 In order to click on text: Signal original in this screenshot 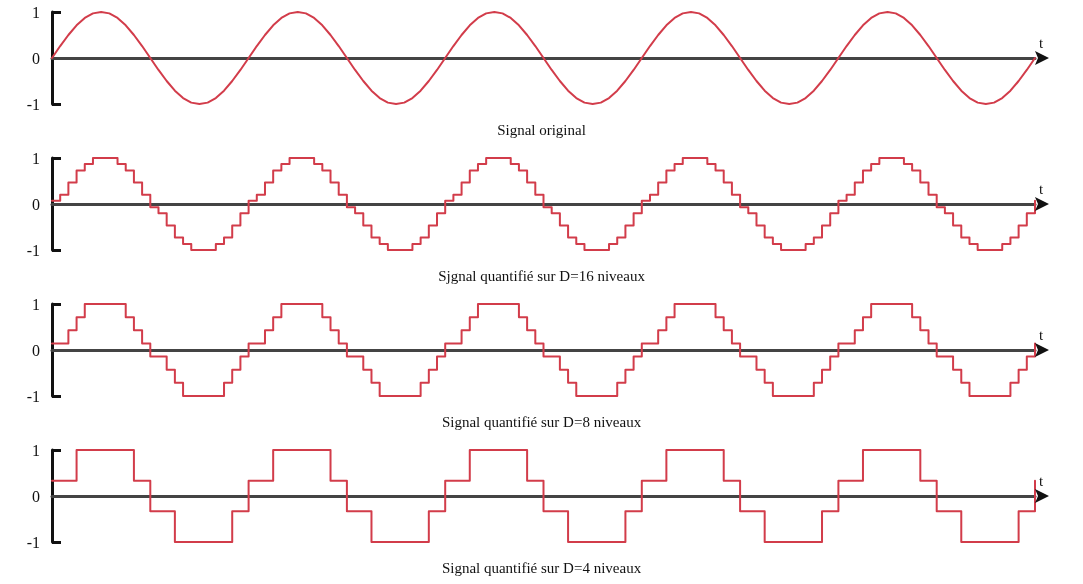, I will do `click(541, 129)`.